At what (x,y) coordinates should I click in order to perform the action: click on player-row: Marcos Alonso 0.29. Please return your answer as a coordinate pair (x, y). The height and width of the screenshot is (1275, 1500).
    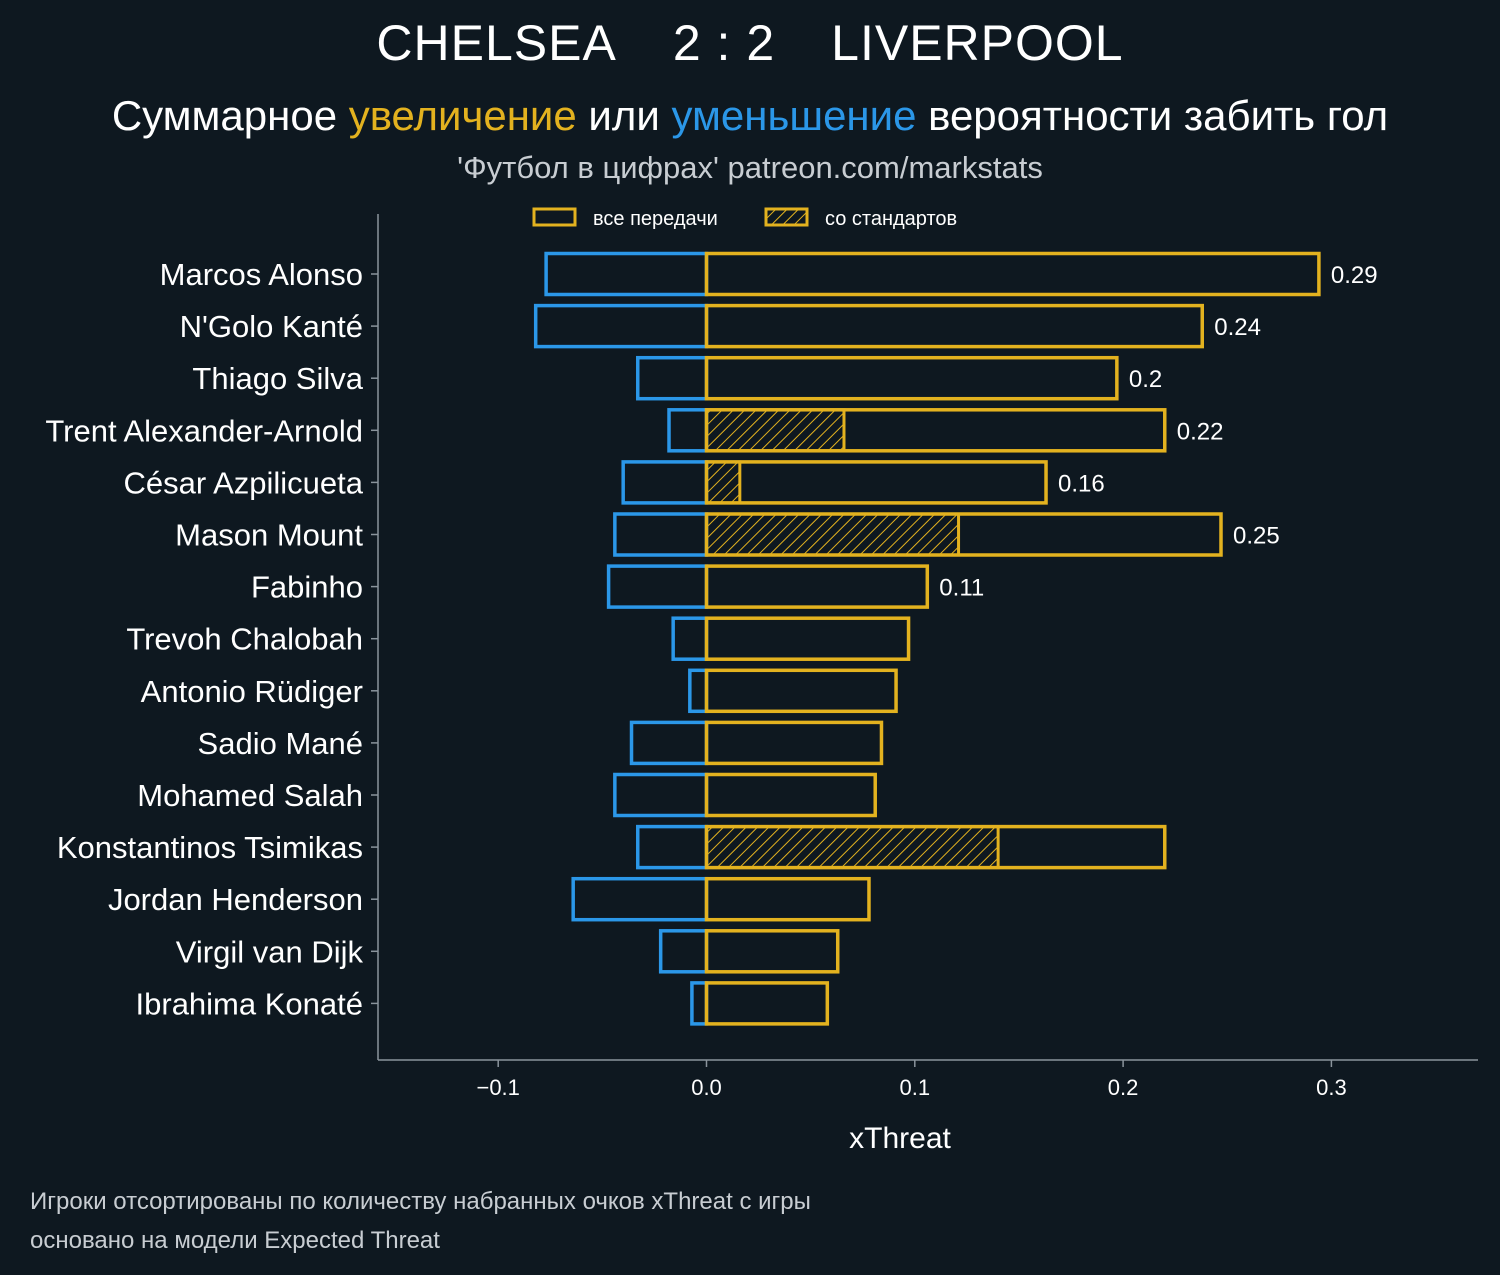
    Looking at the image, I should click on (769, 274).